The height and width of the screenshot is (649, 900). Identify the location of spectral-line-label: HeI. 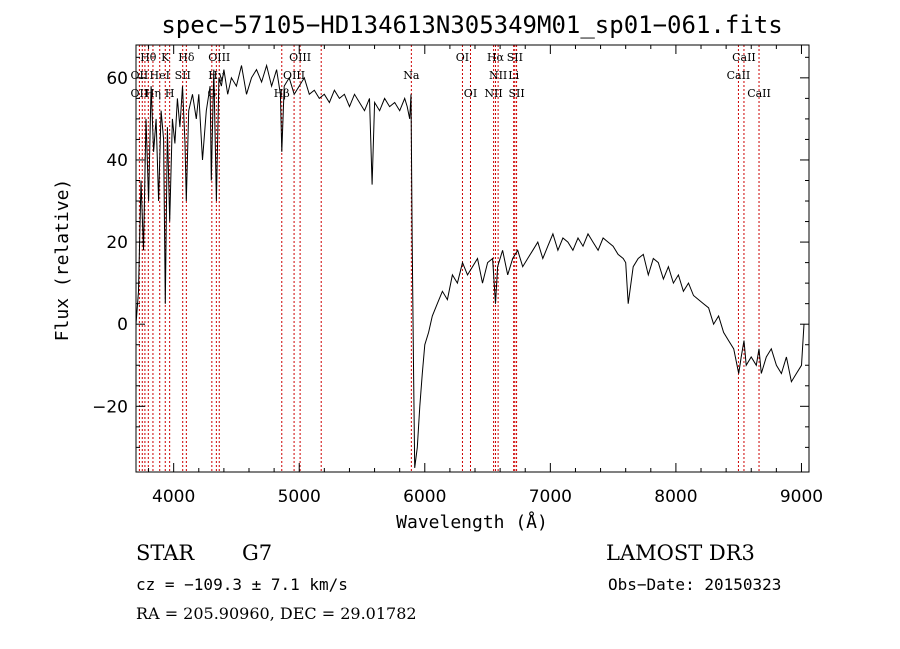
(160, 75).